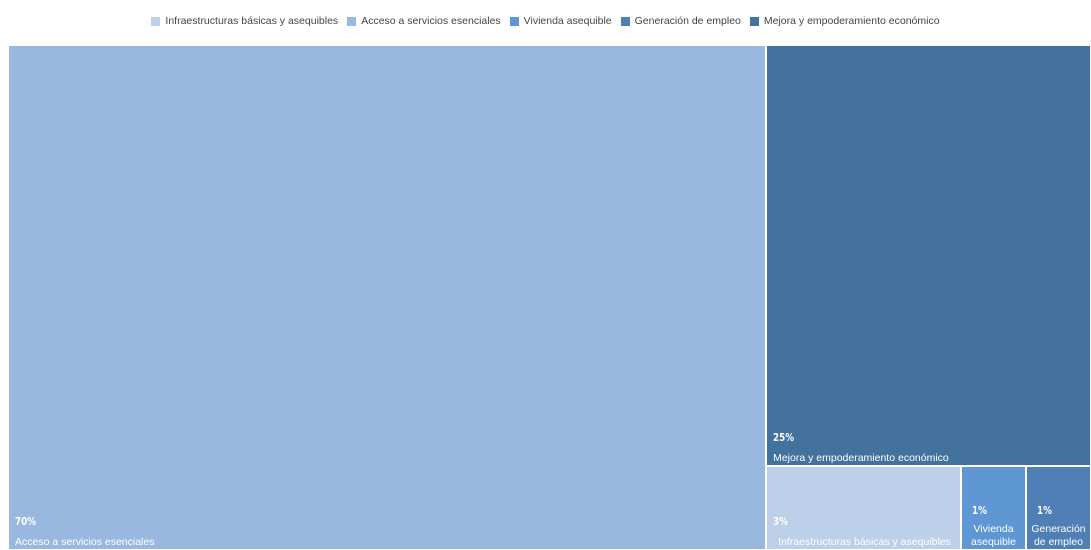 This screenshot has height=550, width=1091. I want to click on tile-label-group: 3% Infraestructuras básicas y asequibles, so click(864, 532).